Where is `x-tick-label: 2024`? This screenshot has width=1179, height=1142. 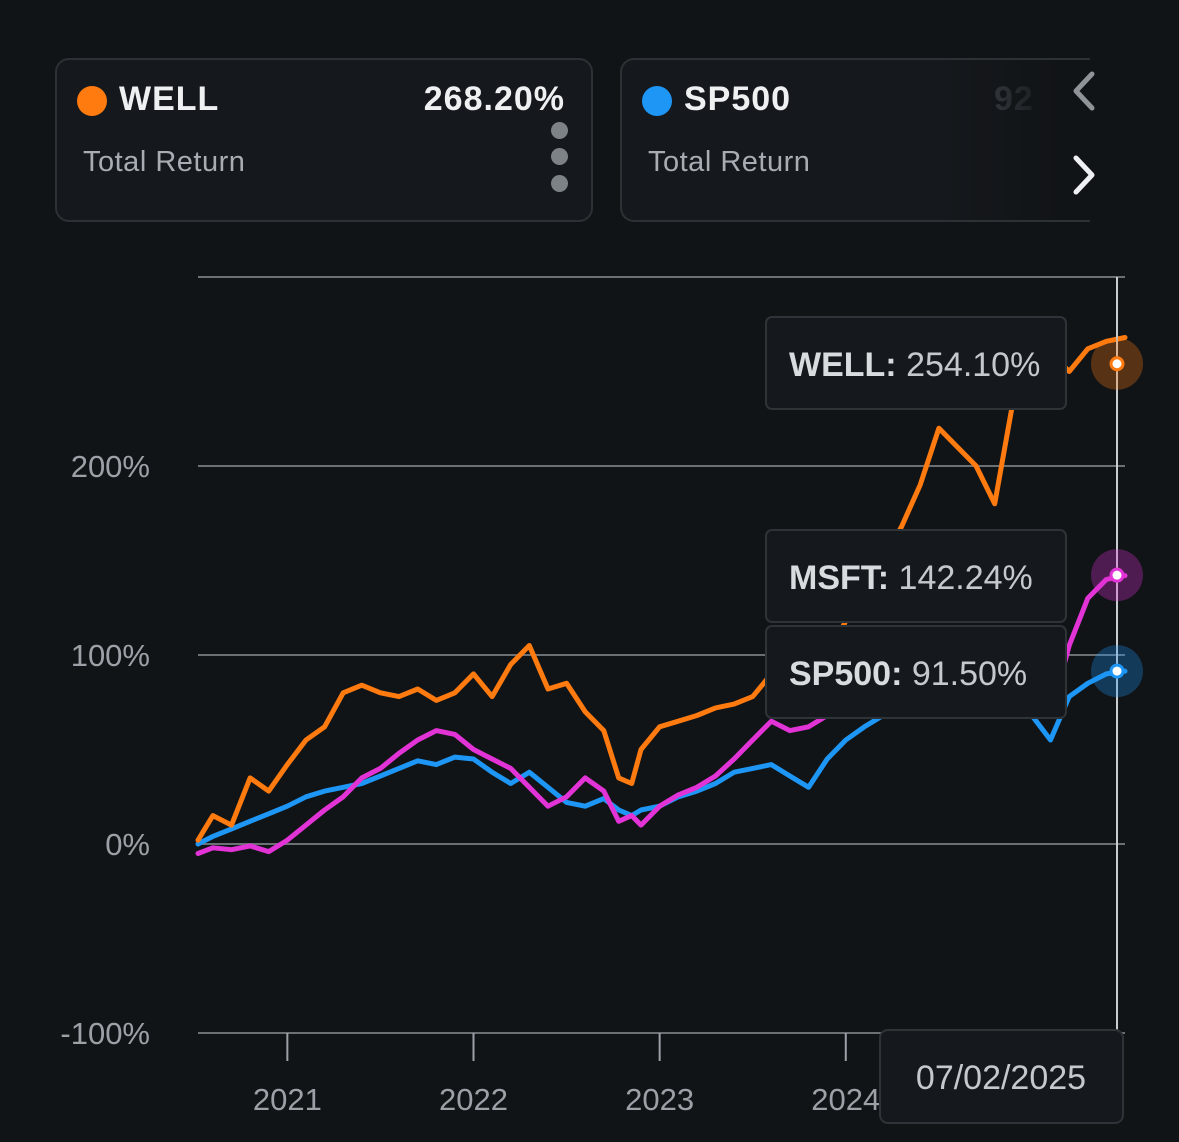
x-tick-label: 2024 is located at coordinates (845, 1099).